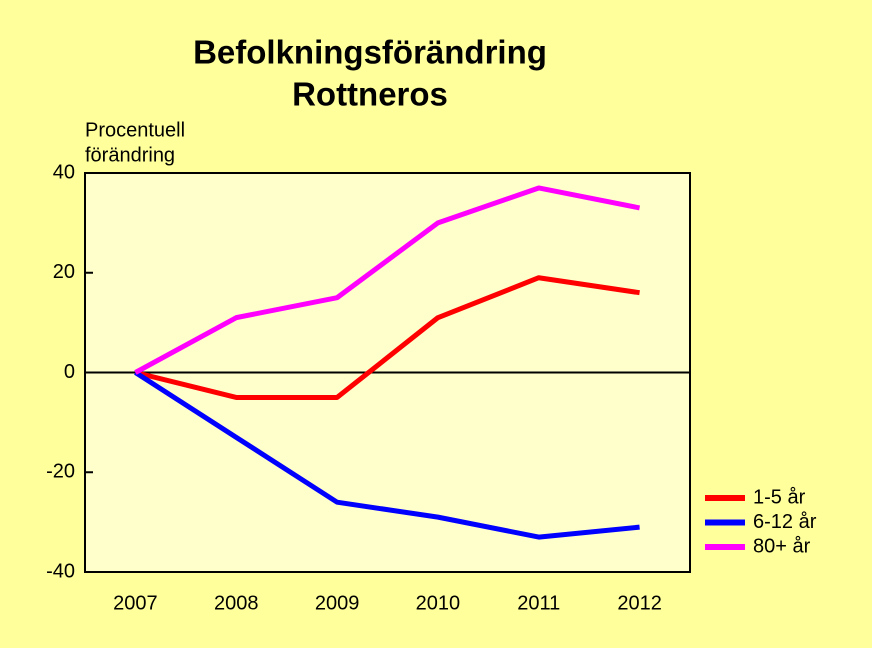 The width and height of the screenshot is (872, 648). Describe the element at coordinates (779, 497) in the screenshot. I see `legend-label: 1-5 år` at that location.